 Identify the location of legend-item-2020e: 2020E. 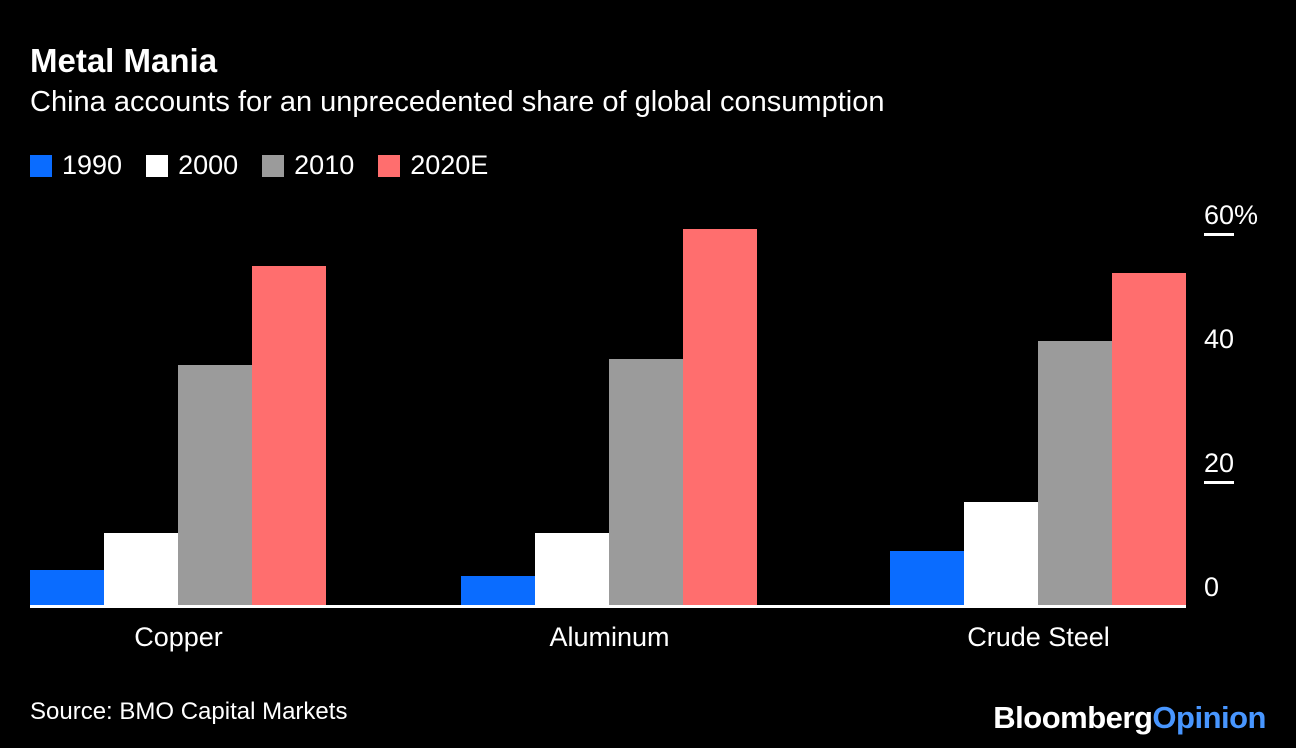
(433, 165).